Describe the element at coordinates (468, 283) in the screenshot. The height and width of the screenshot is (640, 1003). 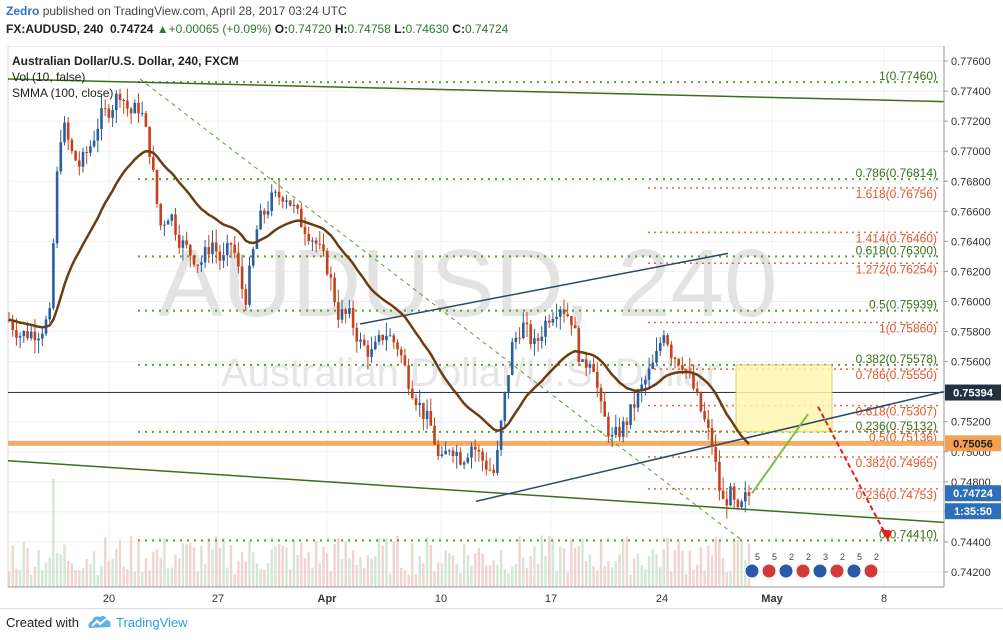
I see `watermark-main: AUDUSD, 240` at that location.